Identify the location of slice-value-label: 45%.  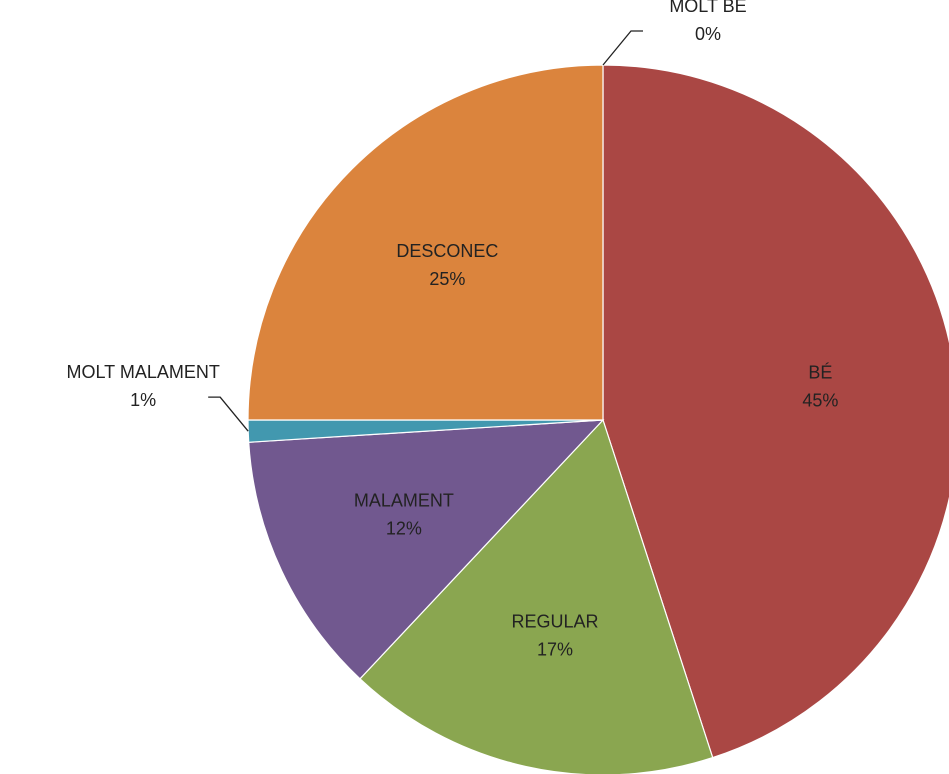
(820, 400).